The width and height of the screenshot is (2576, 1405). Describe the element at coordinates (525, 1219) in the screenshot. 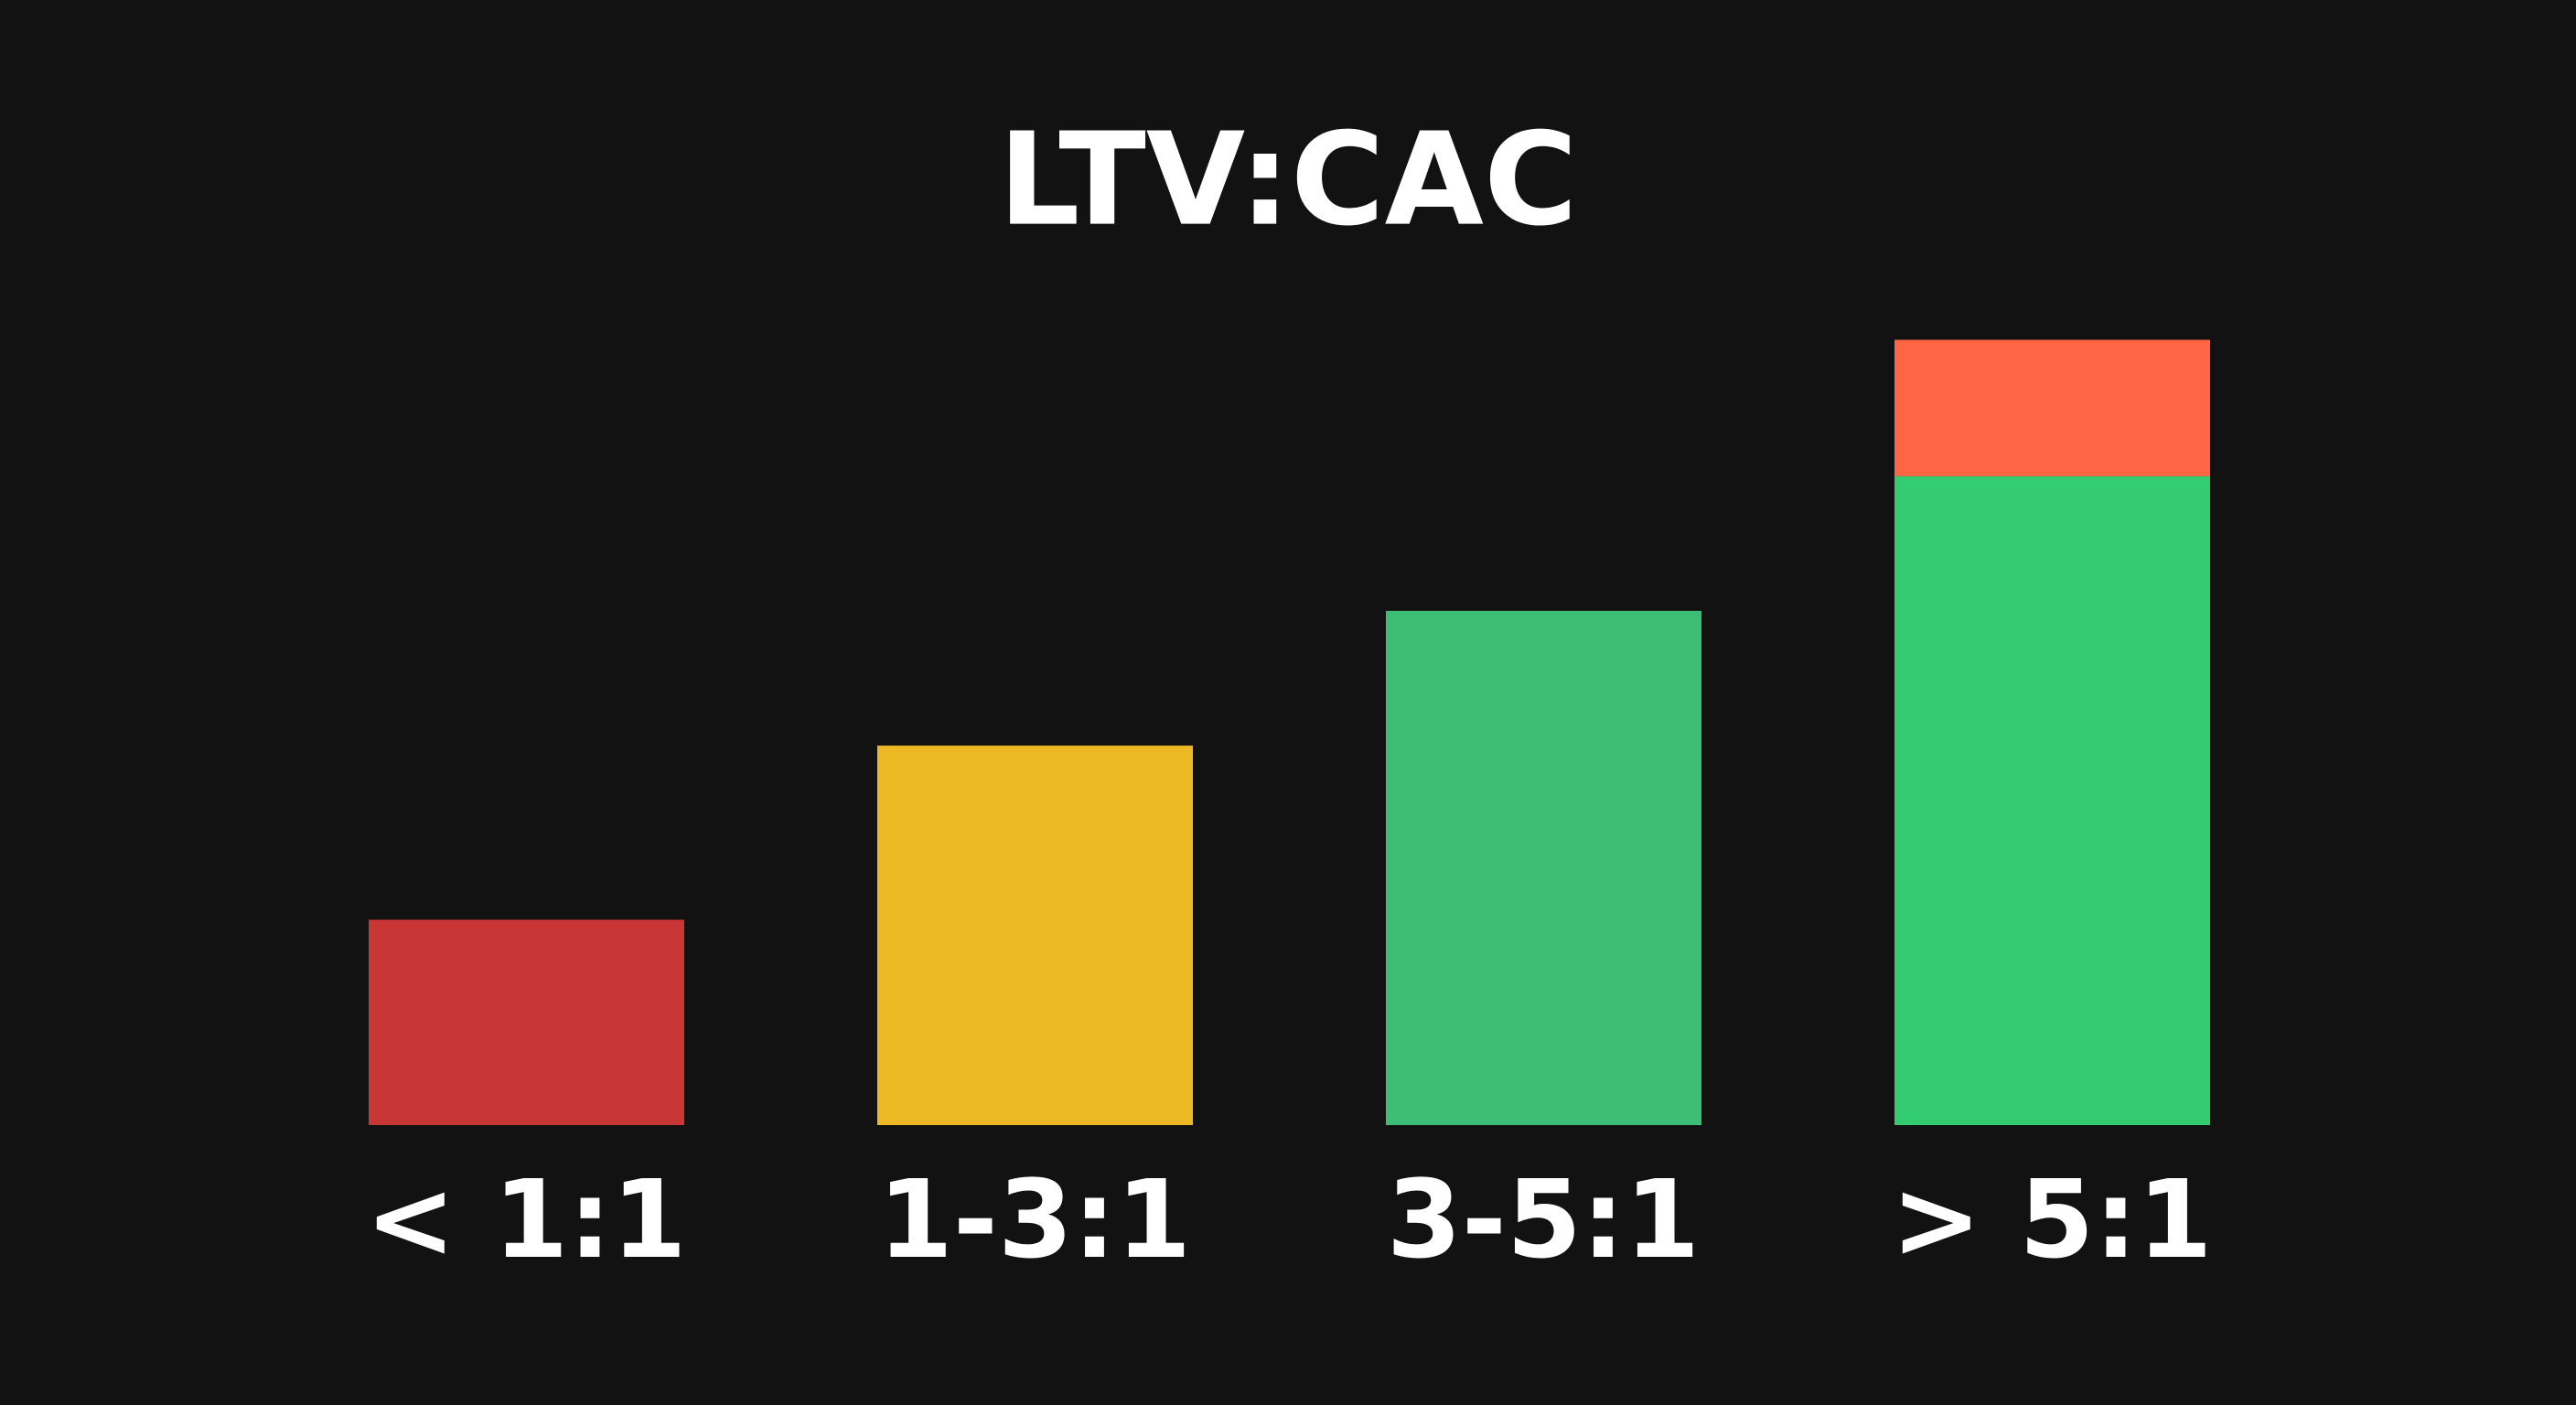

I see `x-tick-label: < 1:1` at that location.